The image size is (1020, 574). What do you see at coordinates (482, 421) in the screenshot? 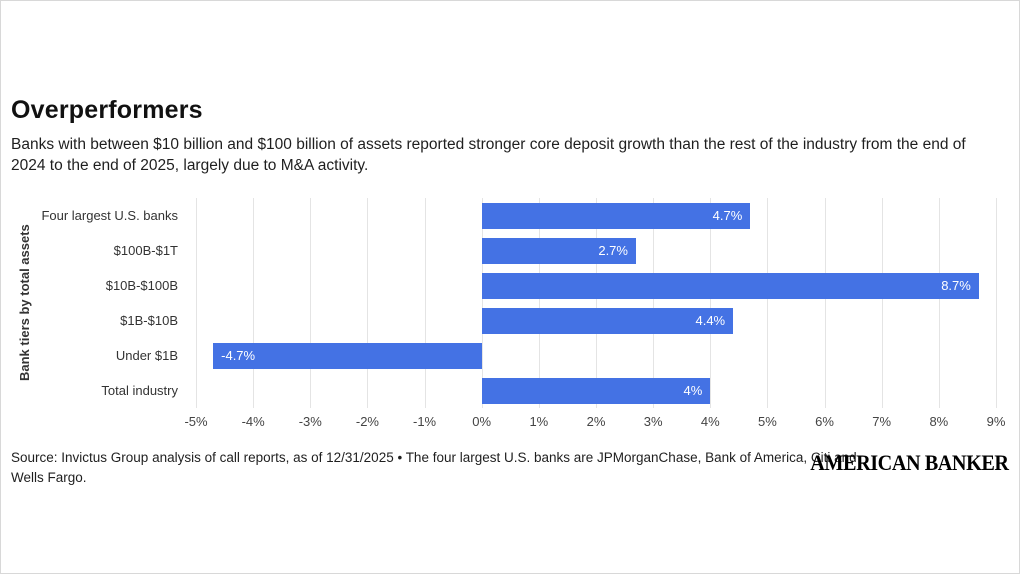
I see `x-tick-label: 0%` at bounding box center [482, 421].